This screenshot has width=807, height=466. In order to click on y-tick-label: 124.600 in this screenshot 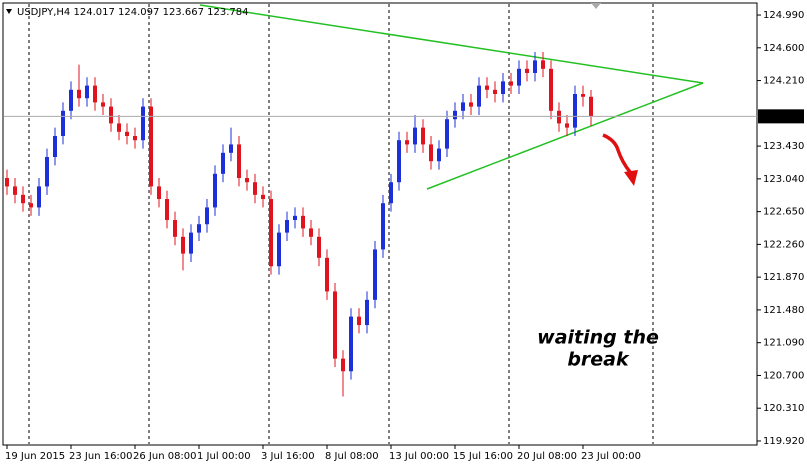, I will do `click(783, 48)`.